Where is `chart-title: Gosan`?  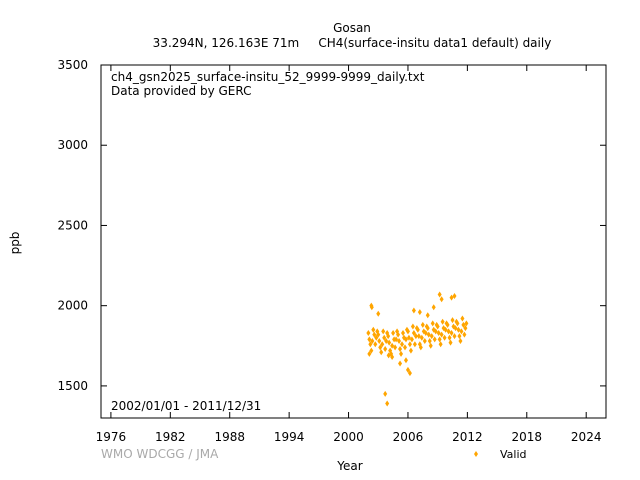
chart-title: Gosan is located at coordinates (352, 28).